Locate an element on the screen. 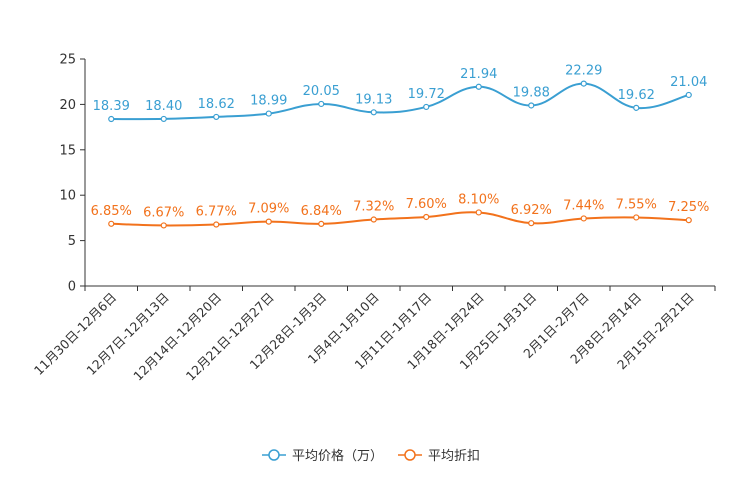  data-label: 6.77% is located at coordinates (216, 212).